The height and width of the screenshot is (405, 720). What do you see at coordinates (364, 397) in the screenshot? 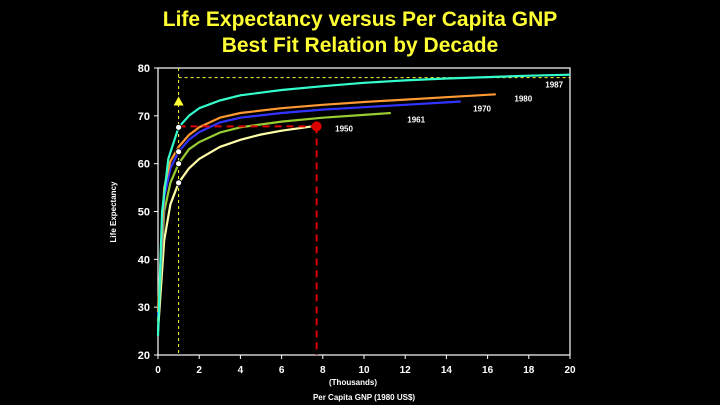
I see `x-axis-label: Per Capita GNP (1980 US$)` at bounding box center [364, 397].